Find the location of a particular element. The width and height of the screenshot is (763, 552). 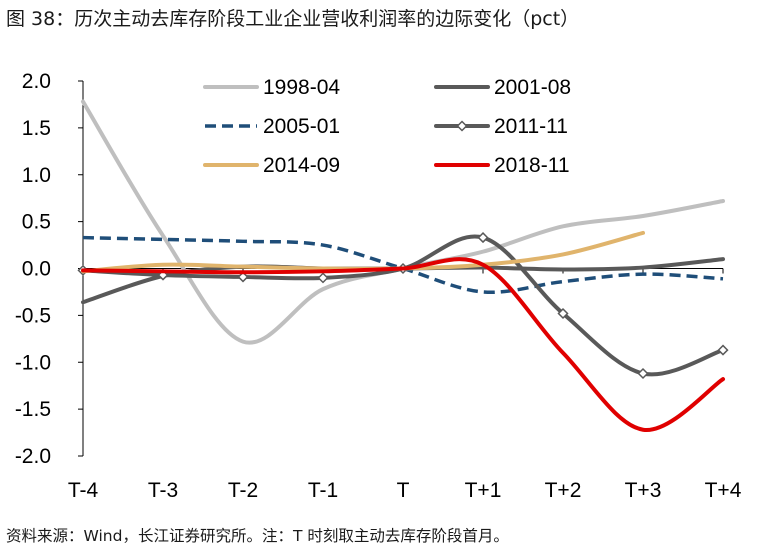

legend-label-2001-08: 2001-08 is located at coordinates (532, 87).